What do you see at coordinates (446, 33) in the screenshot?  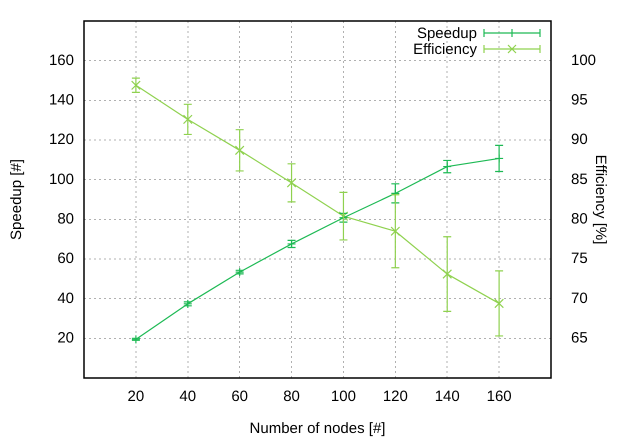 I see `legend-label: Speedup` at bounding box center [446, 33].